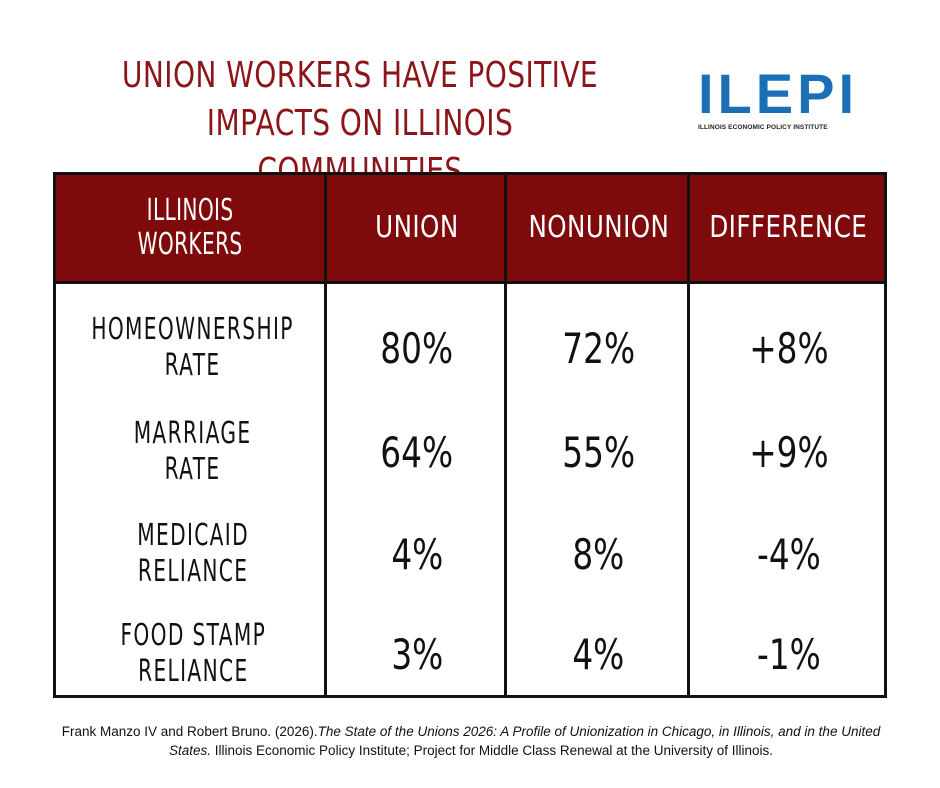  I want to click on nonunion-value: 72%, so click(598, 348).